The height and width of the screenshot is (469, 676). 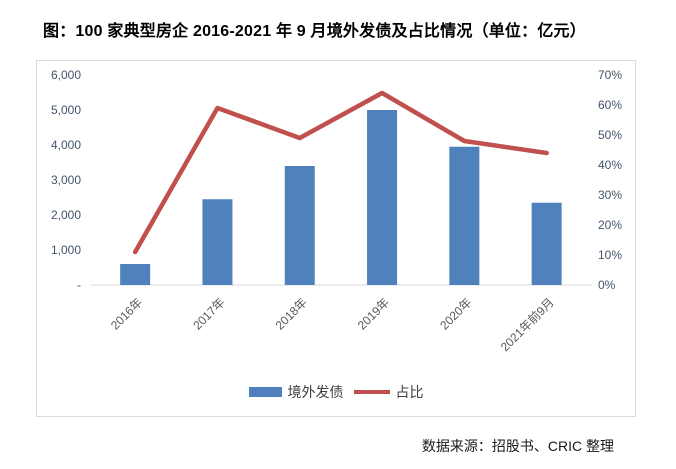 What do you see at coordinates (610, 135) in the screenshot?
I see `right-axis-tick-label: 50%` at bounding box center [610, 135].